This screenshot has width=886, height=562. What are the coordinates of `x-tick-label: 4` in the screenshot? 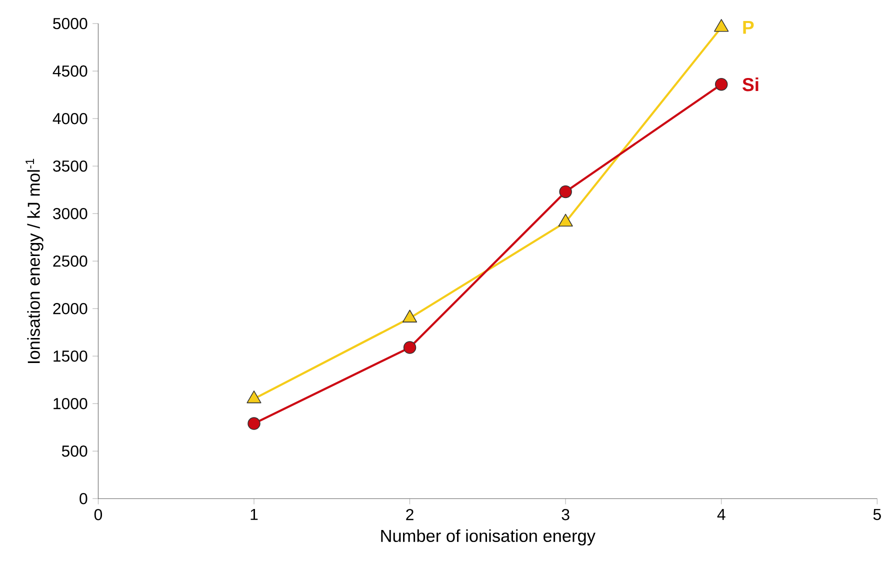 It's located at (721, 514).